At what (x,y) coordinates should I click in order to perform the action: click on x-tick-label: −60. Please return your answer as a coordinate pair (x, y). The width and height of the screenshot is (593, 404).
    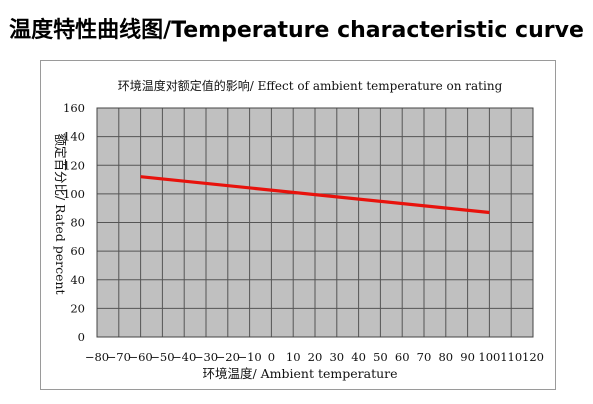
    Looking at the image, I should click on (140, 357).